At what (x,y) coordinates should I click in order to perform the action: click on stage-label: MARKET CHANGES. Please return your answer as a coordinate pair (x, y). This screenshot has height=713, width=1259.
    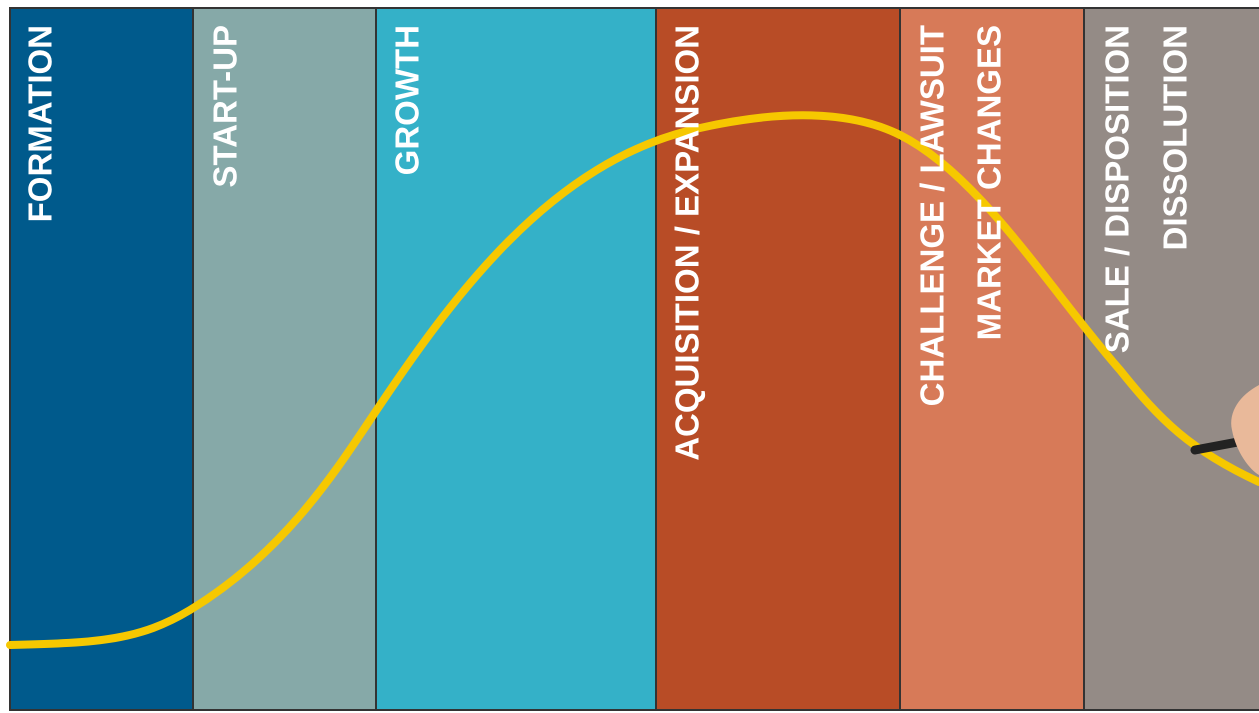
    Looking at the image, I should click on (989, 182).